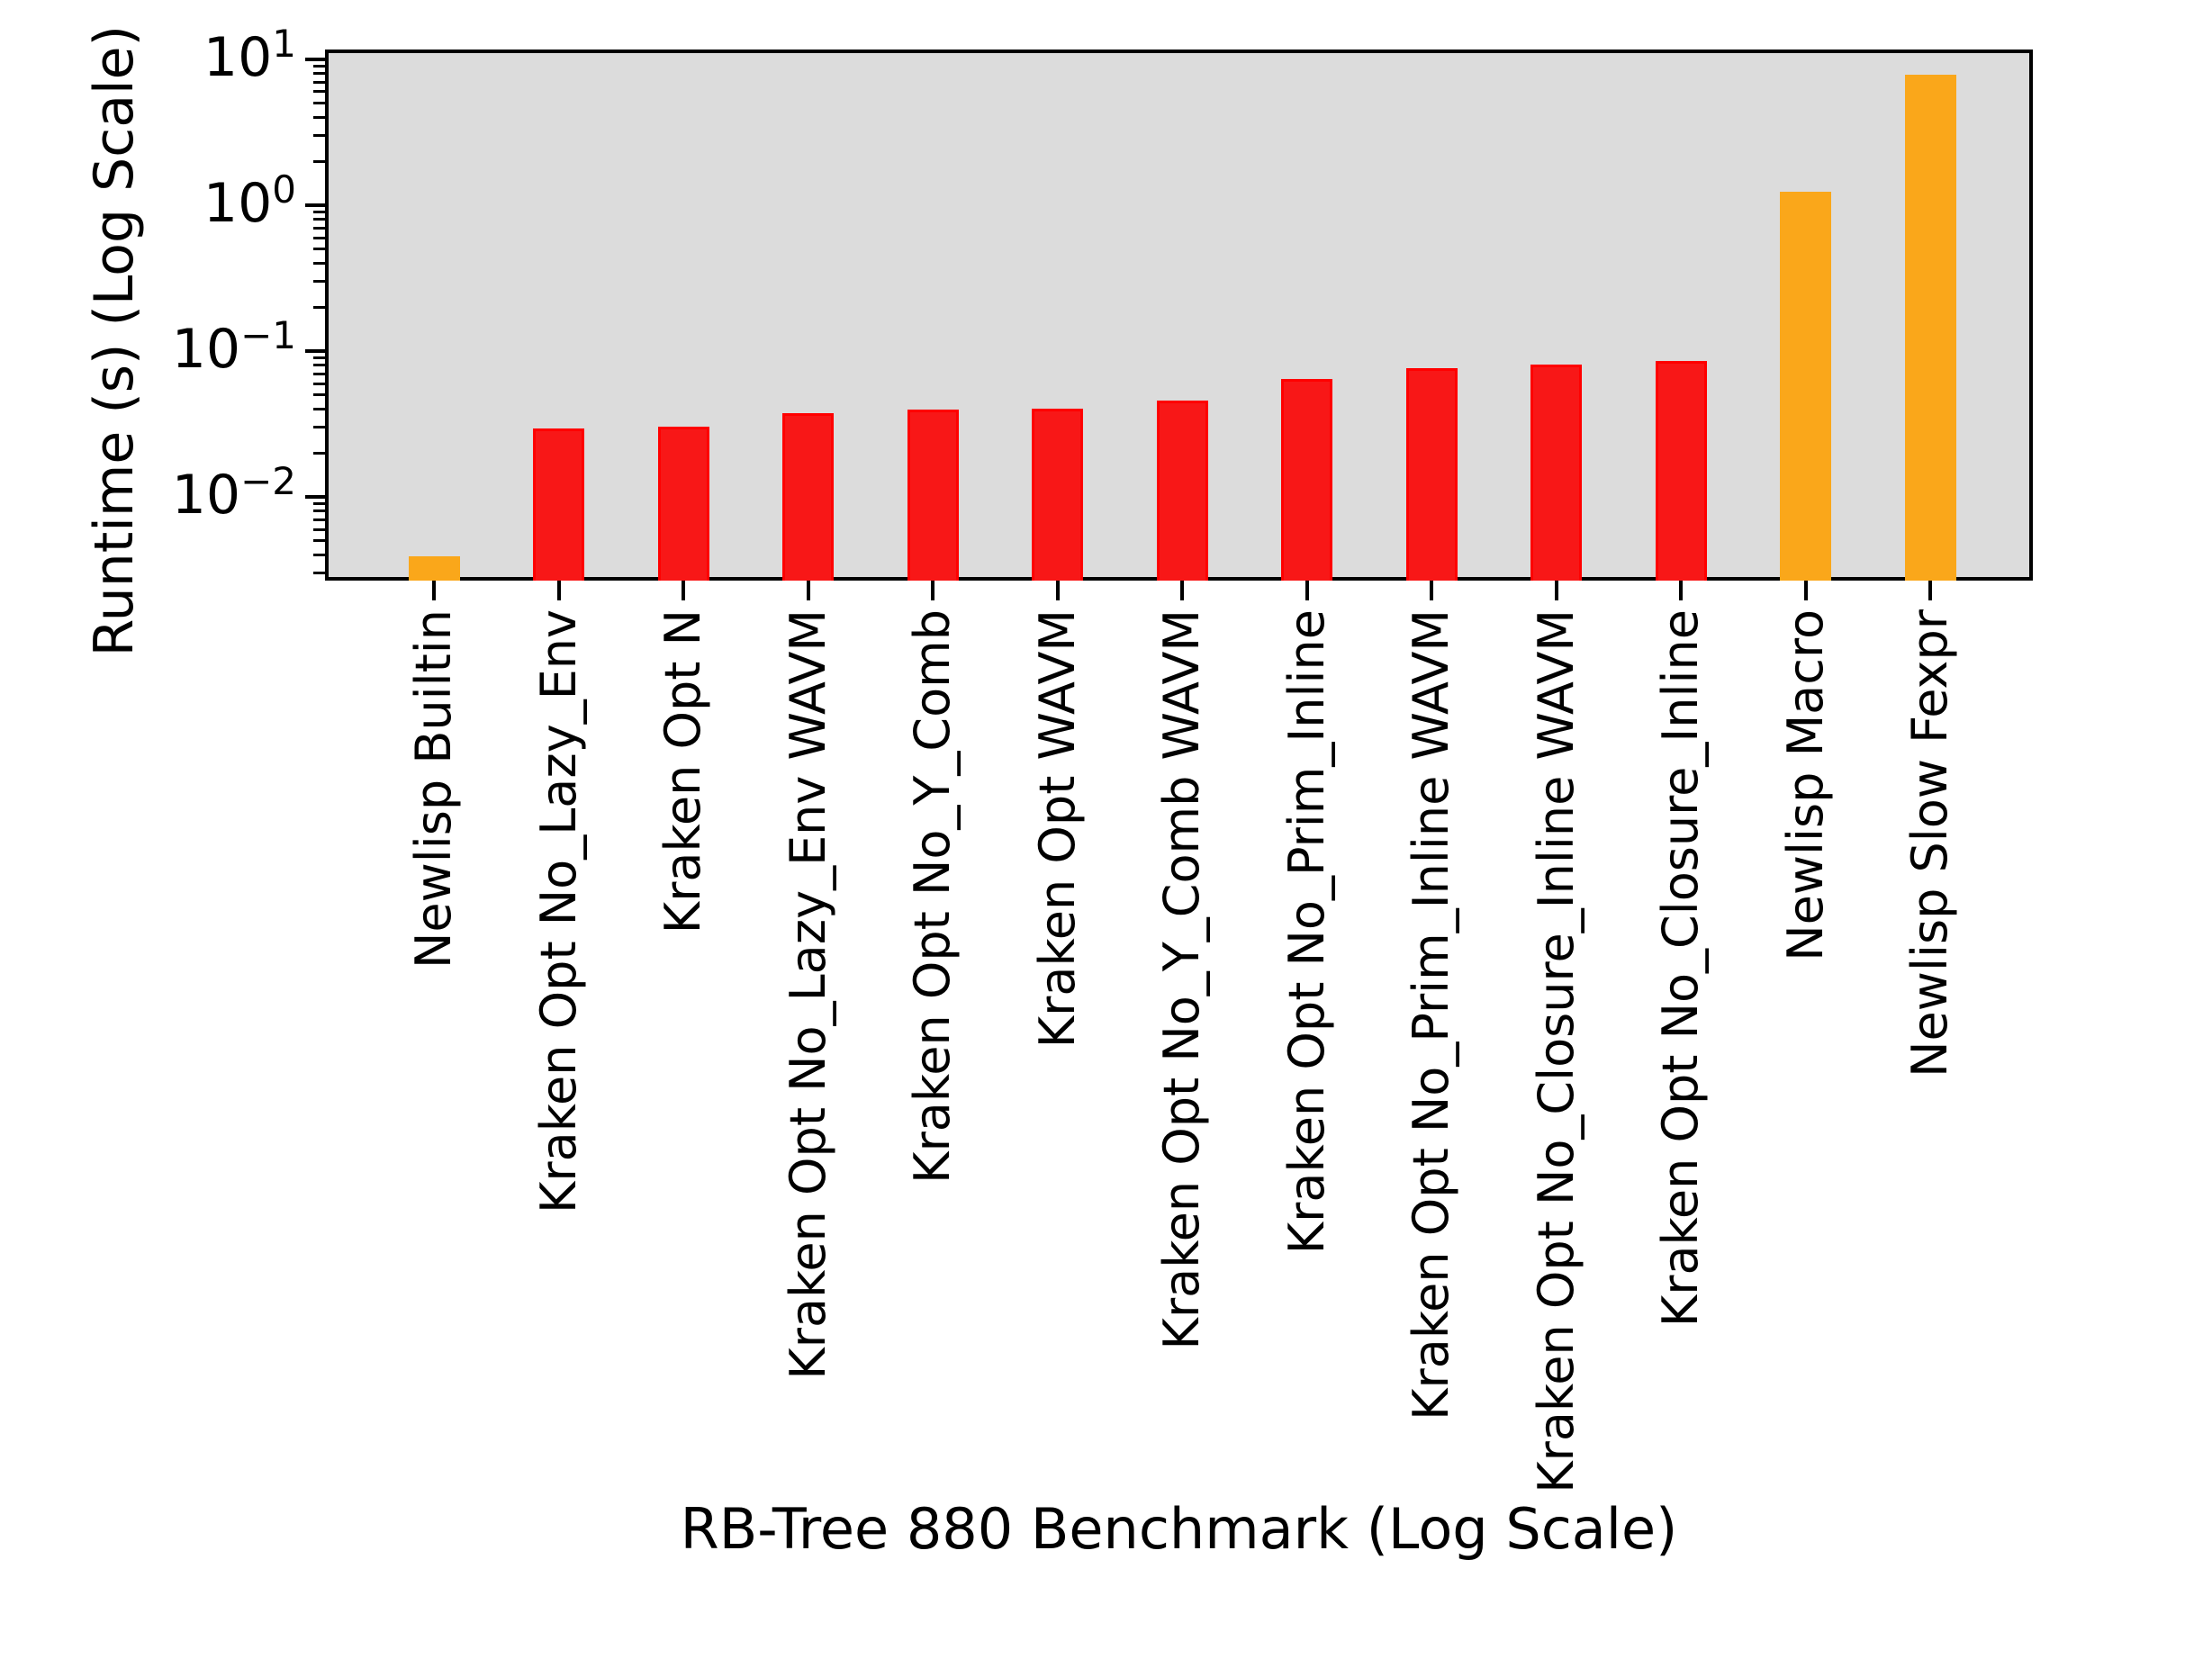 The height and width of the screenshot is (1659, 2212). Describe the element at coordinates (434, 568) in the screenshot. I see `bar-newlisp-builtin` at that location.